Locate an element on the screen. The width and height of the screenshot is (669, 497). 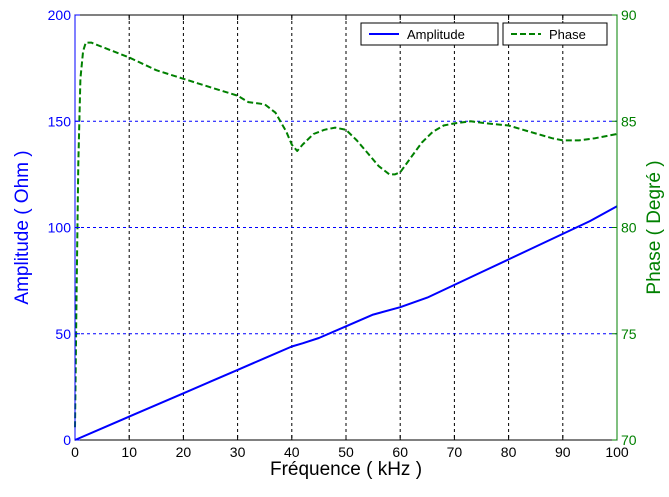
y-tick-label: 50 is located at coordinates (63, 334).